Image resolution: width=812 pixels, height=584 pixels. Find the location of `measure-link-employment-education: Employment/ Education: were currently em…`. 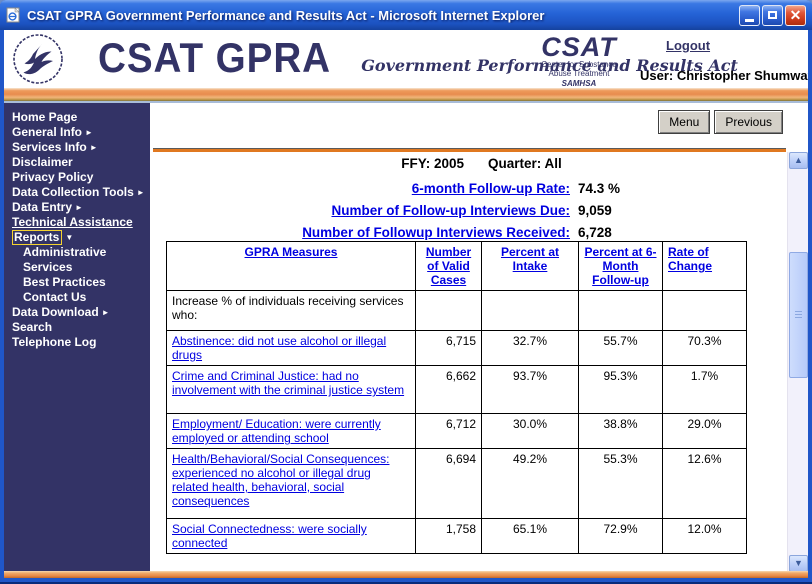

measure-link-employment-education: Employment/ Education: were currently em… is located at coordinates (276, 431).